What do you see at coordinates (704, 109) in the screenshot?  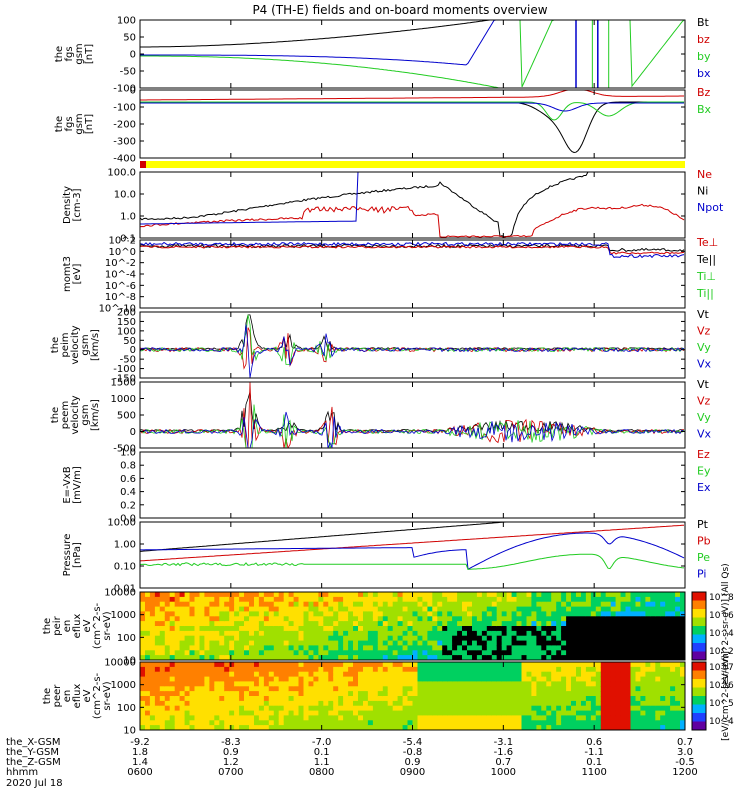 I see `legend-Bx: Bx` at bounding box center [704, 109].